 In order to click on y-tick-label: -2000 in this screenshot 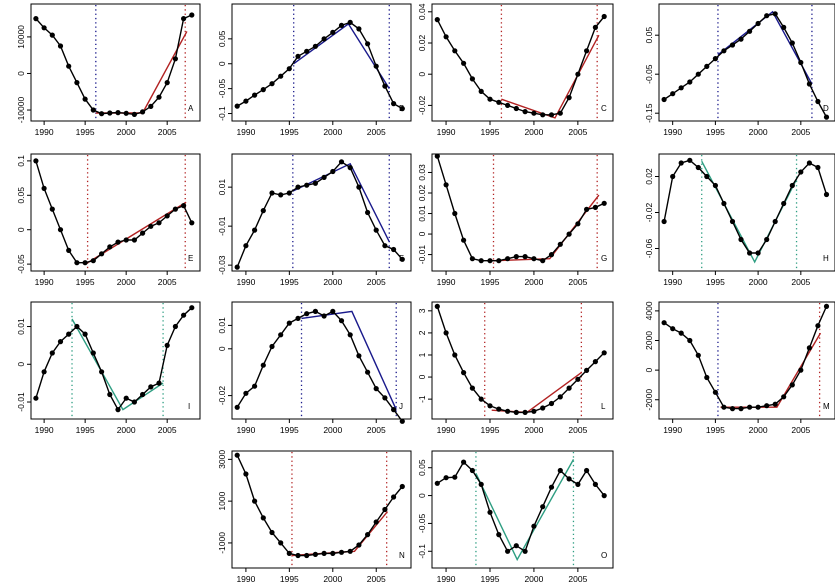, I will do `click(649, 400)`.